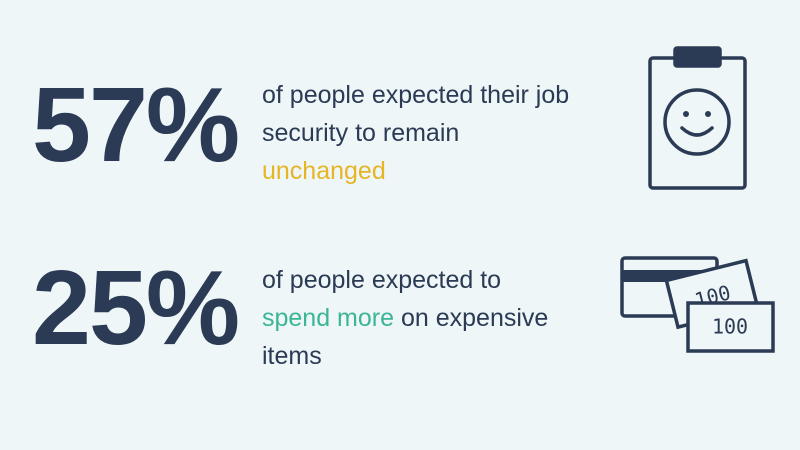  Describe the element at coordinates (292, 356) in the screenshot. I see `text: items` at that location.